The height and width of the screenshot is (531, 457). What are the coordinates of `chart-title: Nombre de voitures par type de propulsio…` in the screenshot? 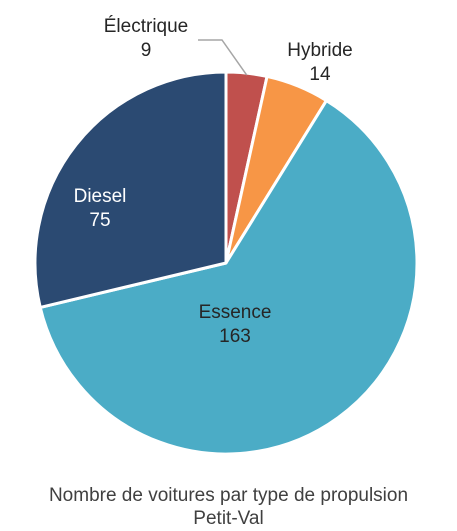 It's located at (228, 495).